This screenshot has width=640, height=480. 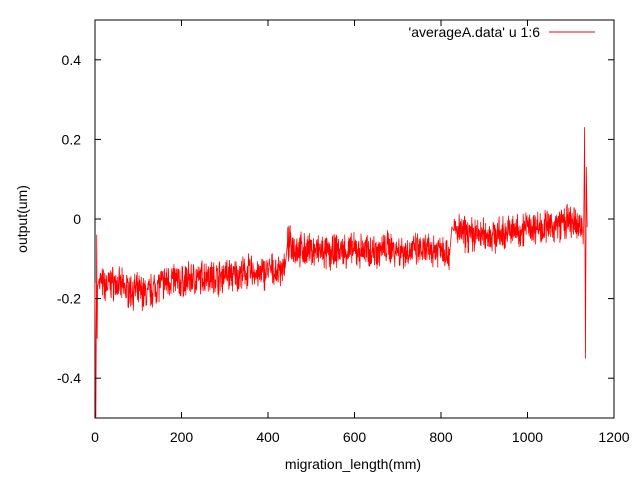 What do you see at coordinates (72, 139) in the screenshot?
I see `y-tick-label: 0.2` at bounding box center [72, 139].